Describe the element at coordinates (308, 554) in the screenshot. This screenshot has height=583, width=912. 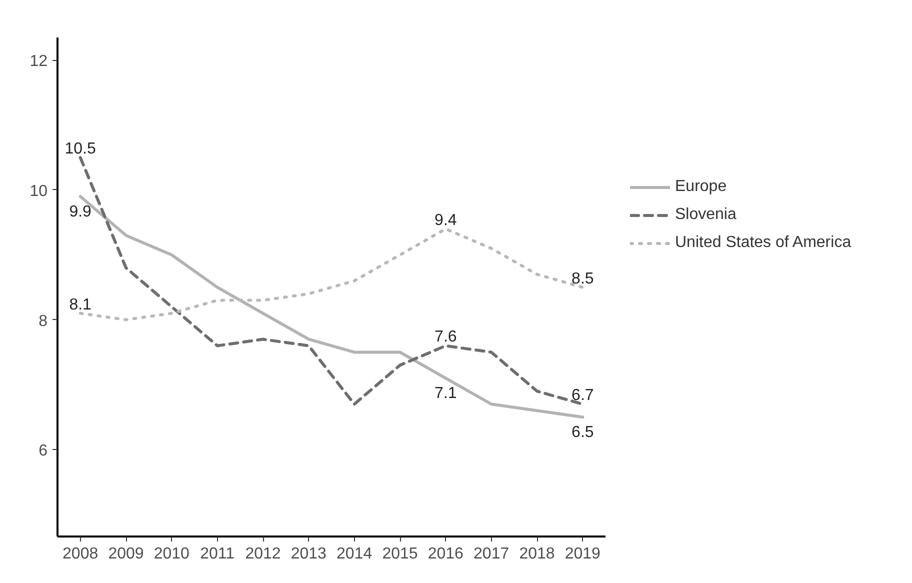
I see `x-tick-label: 2013` at that location.